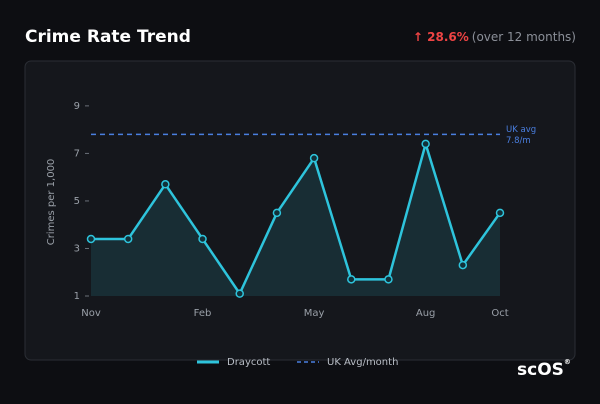 This screenshot has width=600, height=404. Describe the element at coordinates (77, 248) in the screenshot. I see `y-tick-label: 3` at that location.